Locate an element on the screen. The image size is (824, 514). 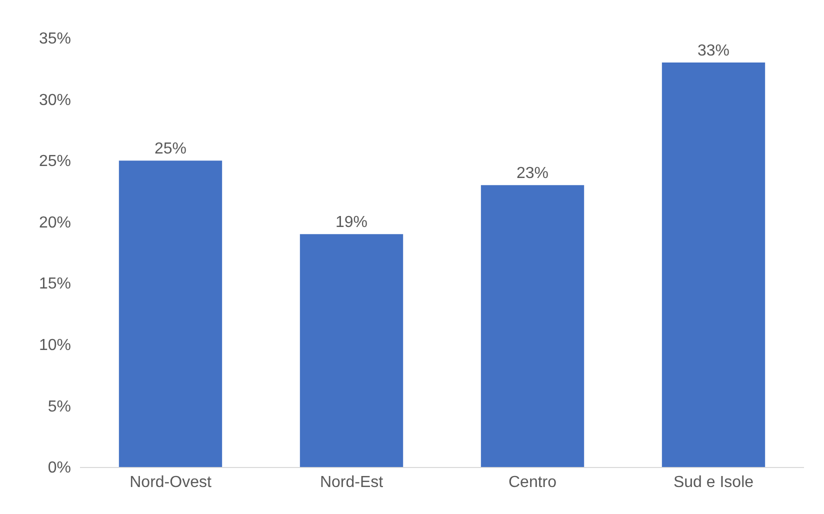
y-tick-label: 20% is located at coordinates (54, 223).